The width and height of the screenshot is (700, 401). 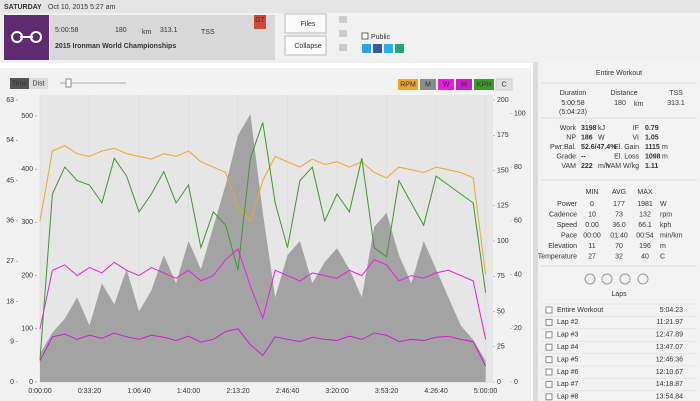 I want to click on slider-knob, so click(x=68, y=83).